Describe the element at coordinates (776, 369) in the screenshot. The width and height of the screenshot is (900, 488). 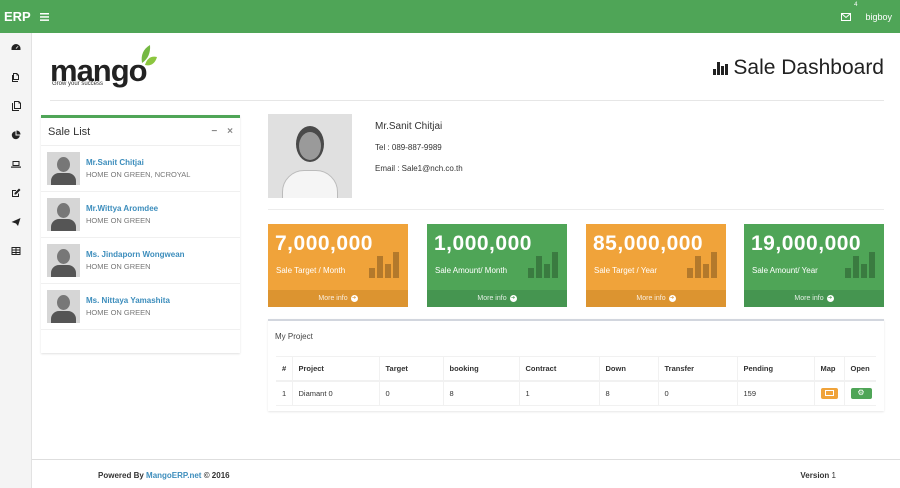
I see `column-header: Pending` at that location.